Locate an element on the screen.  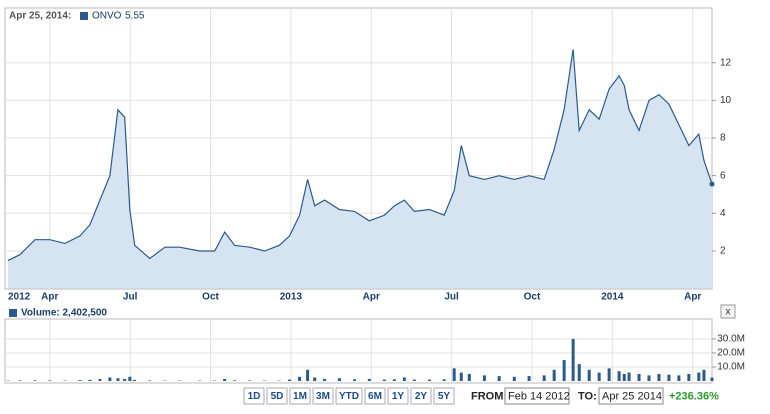
x-tick-label: 2014 is located at coordinates (612, 297).